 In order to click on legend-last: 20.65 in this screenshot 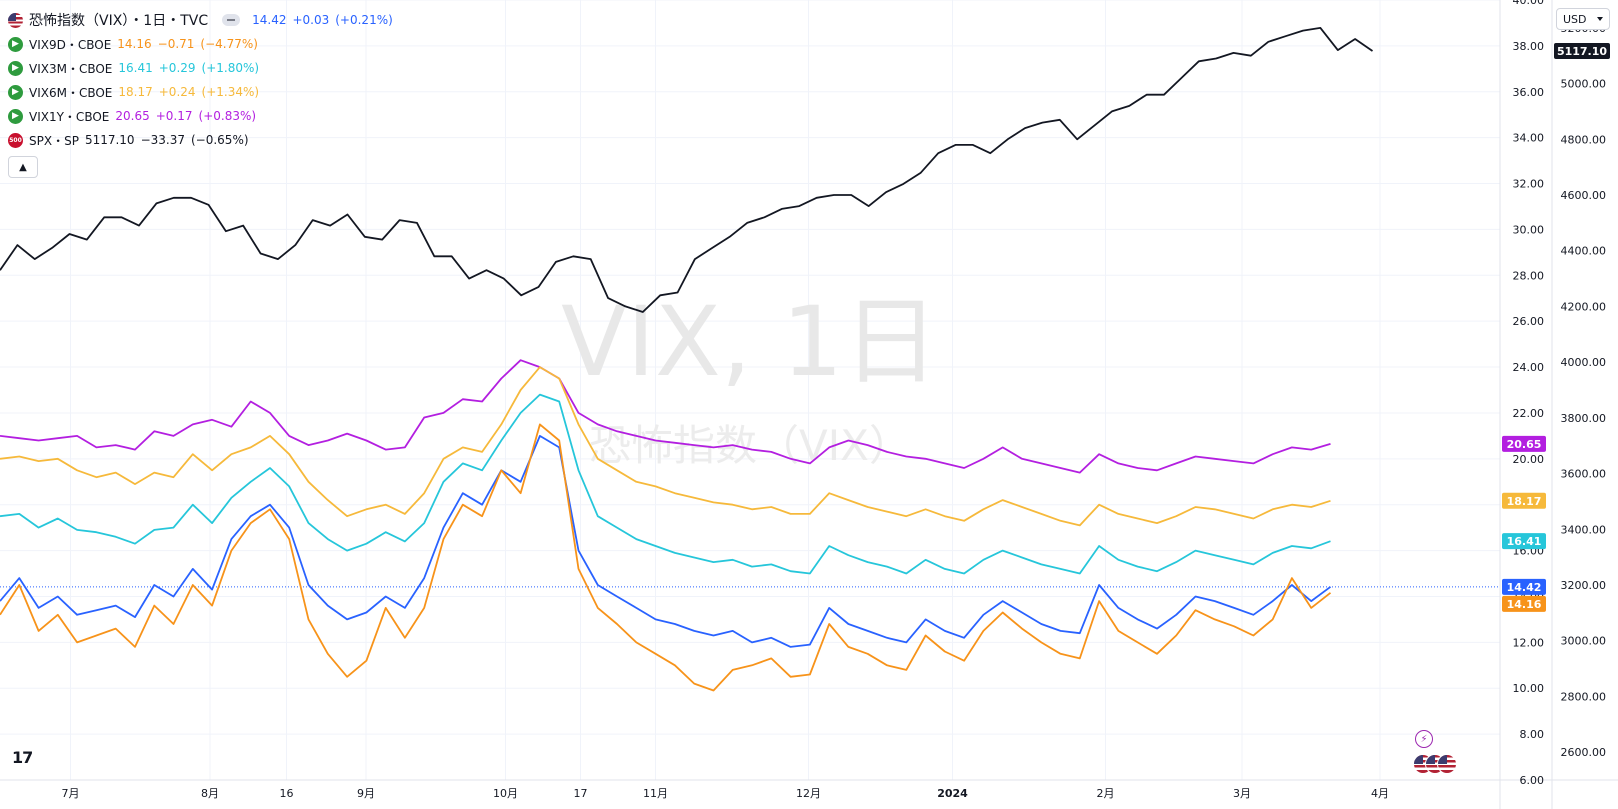, I will do `click(132, 116)`.